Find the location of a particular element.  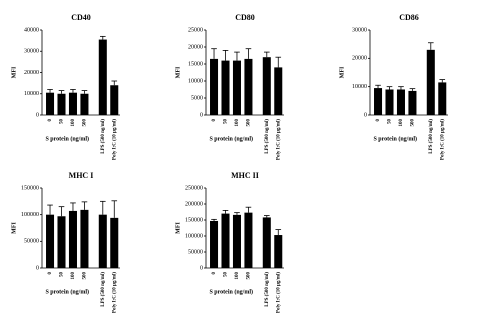

chart-title: CD40 is located at coordinates (81, 17).